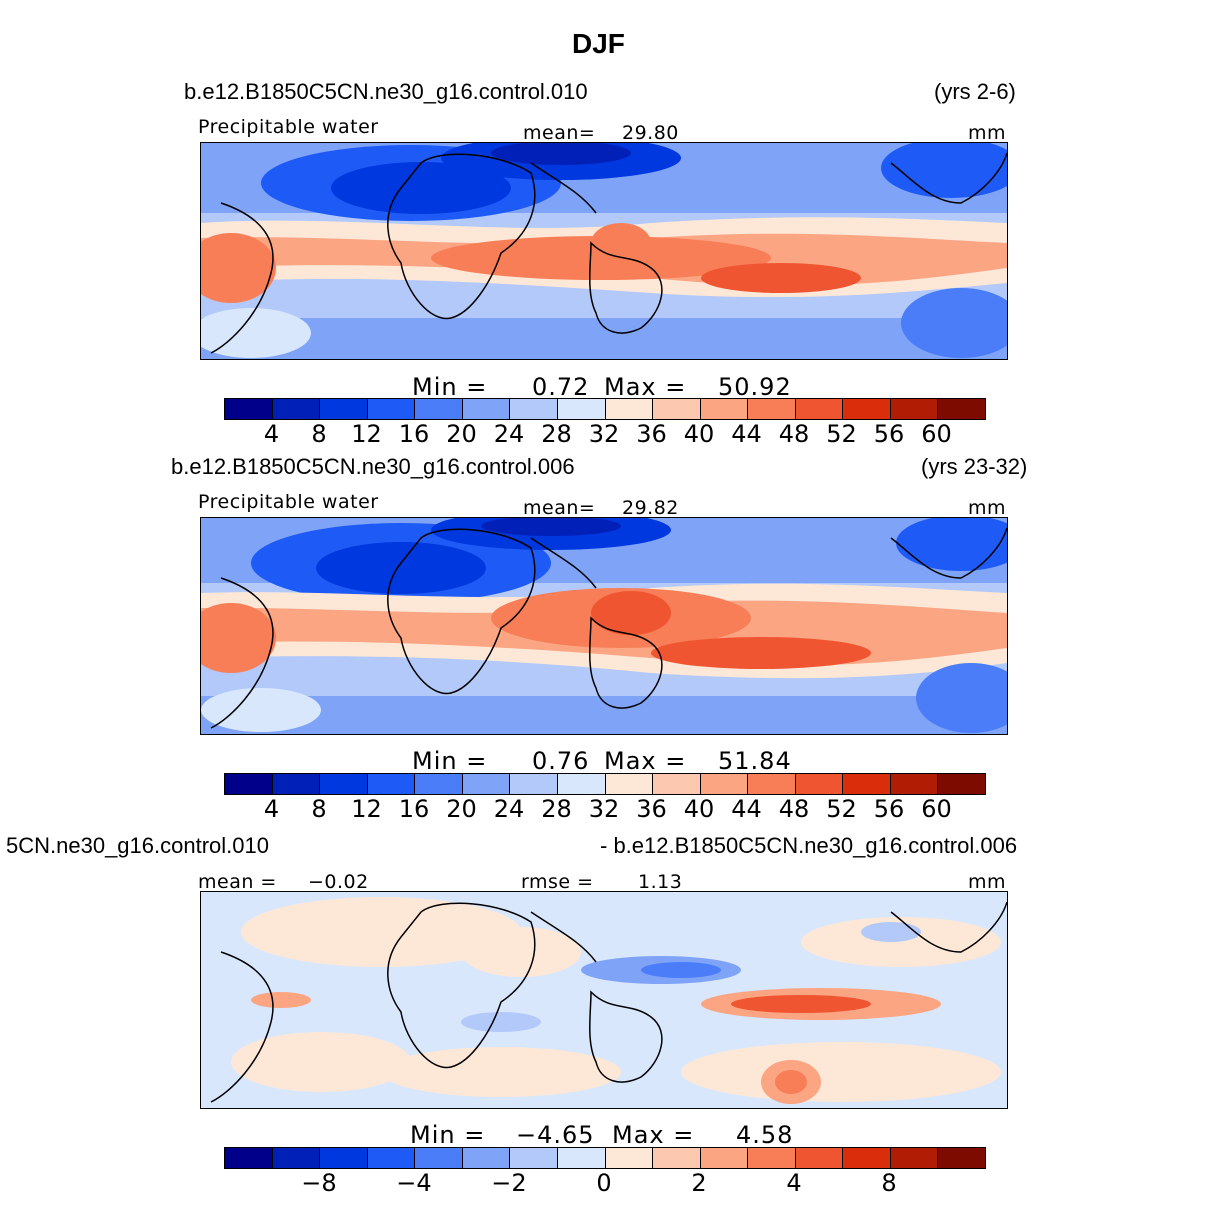 The height and width of the screenshot is (1206, 1208). Describe the element at coordinates (936, 809) in the screenshot. I see `colorbar-tick-label: 60` at that location.